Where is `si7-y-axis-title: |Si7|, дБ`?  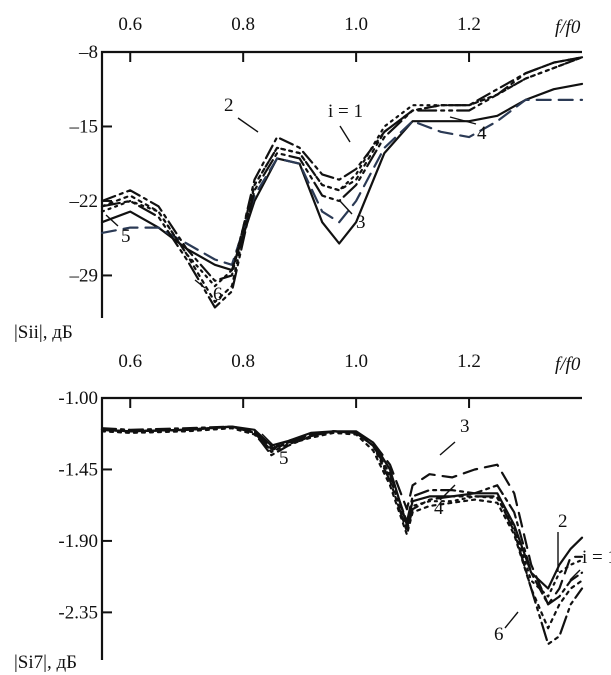
si7-y-axis-title: |Si7|, дБ is located at coordinates (45, 662).